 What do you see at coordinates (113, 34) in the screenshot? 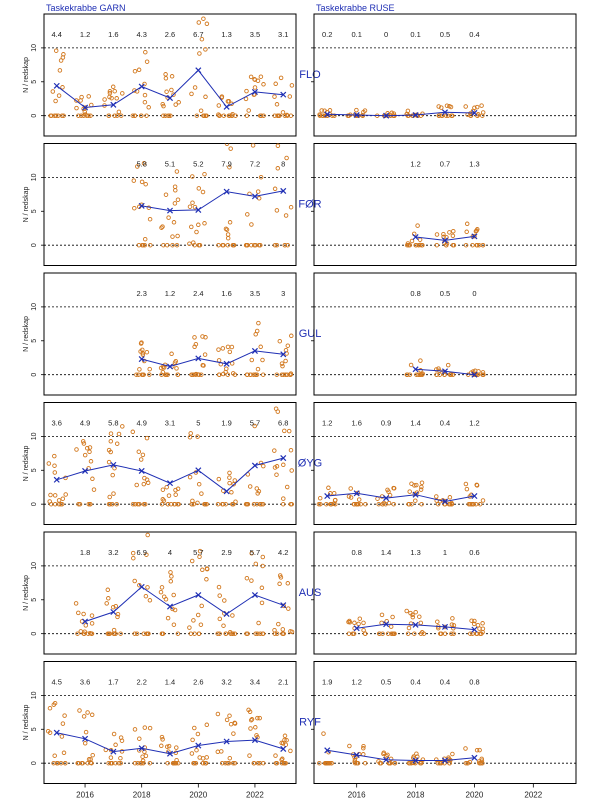
I see `mean-value-label: 1.6` at bounding box center [113, 34].